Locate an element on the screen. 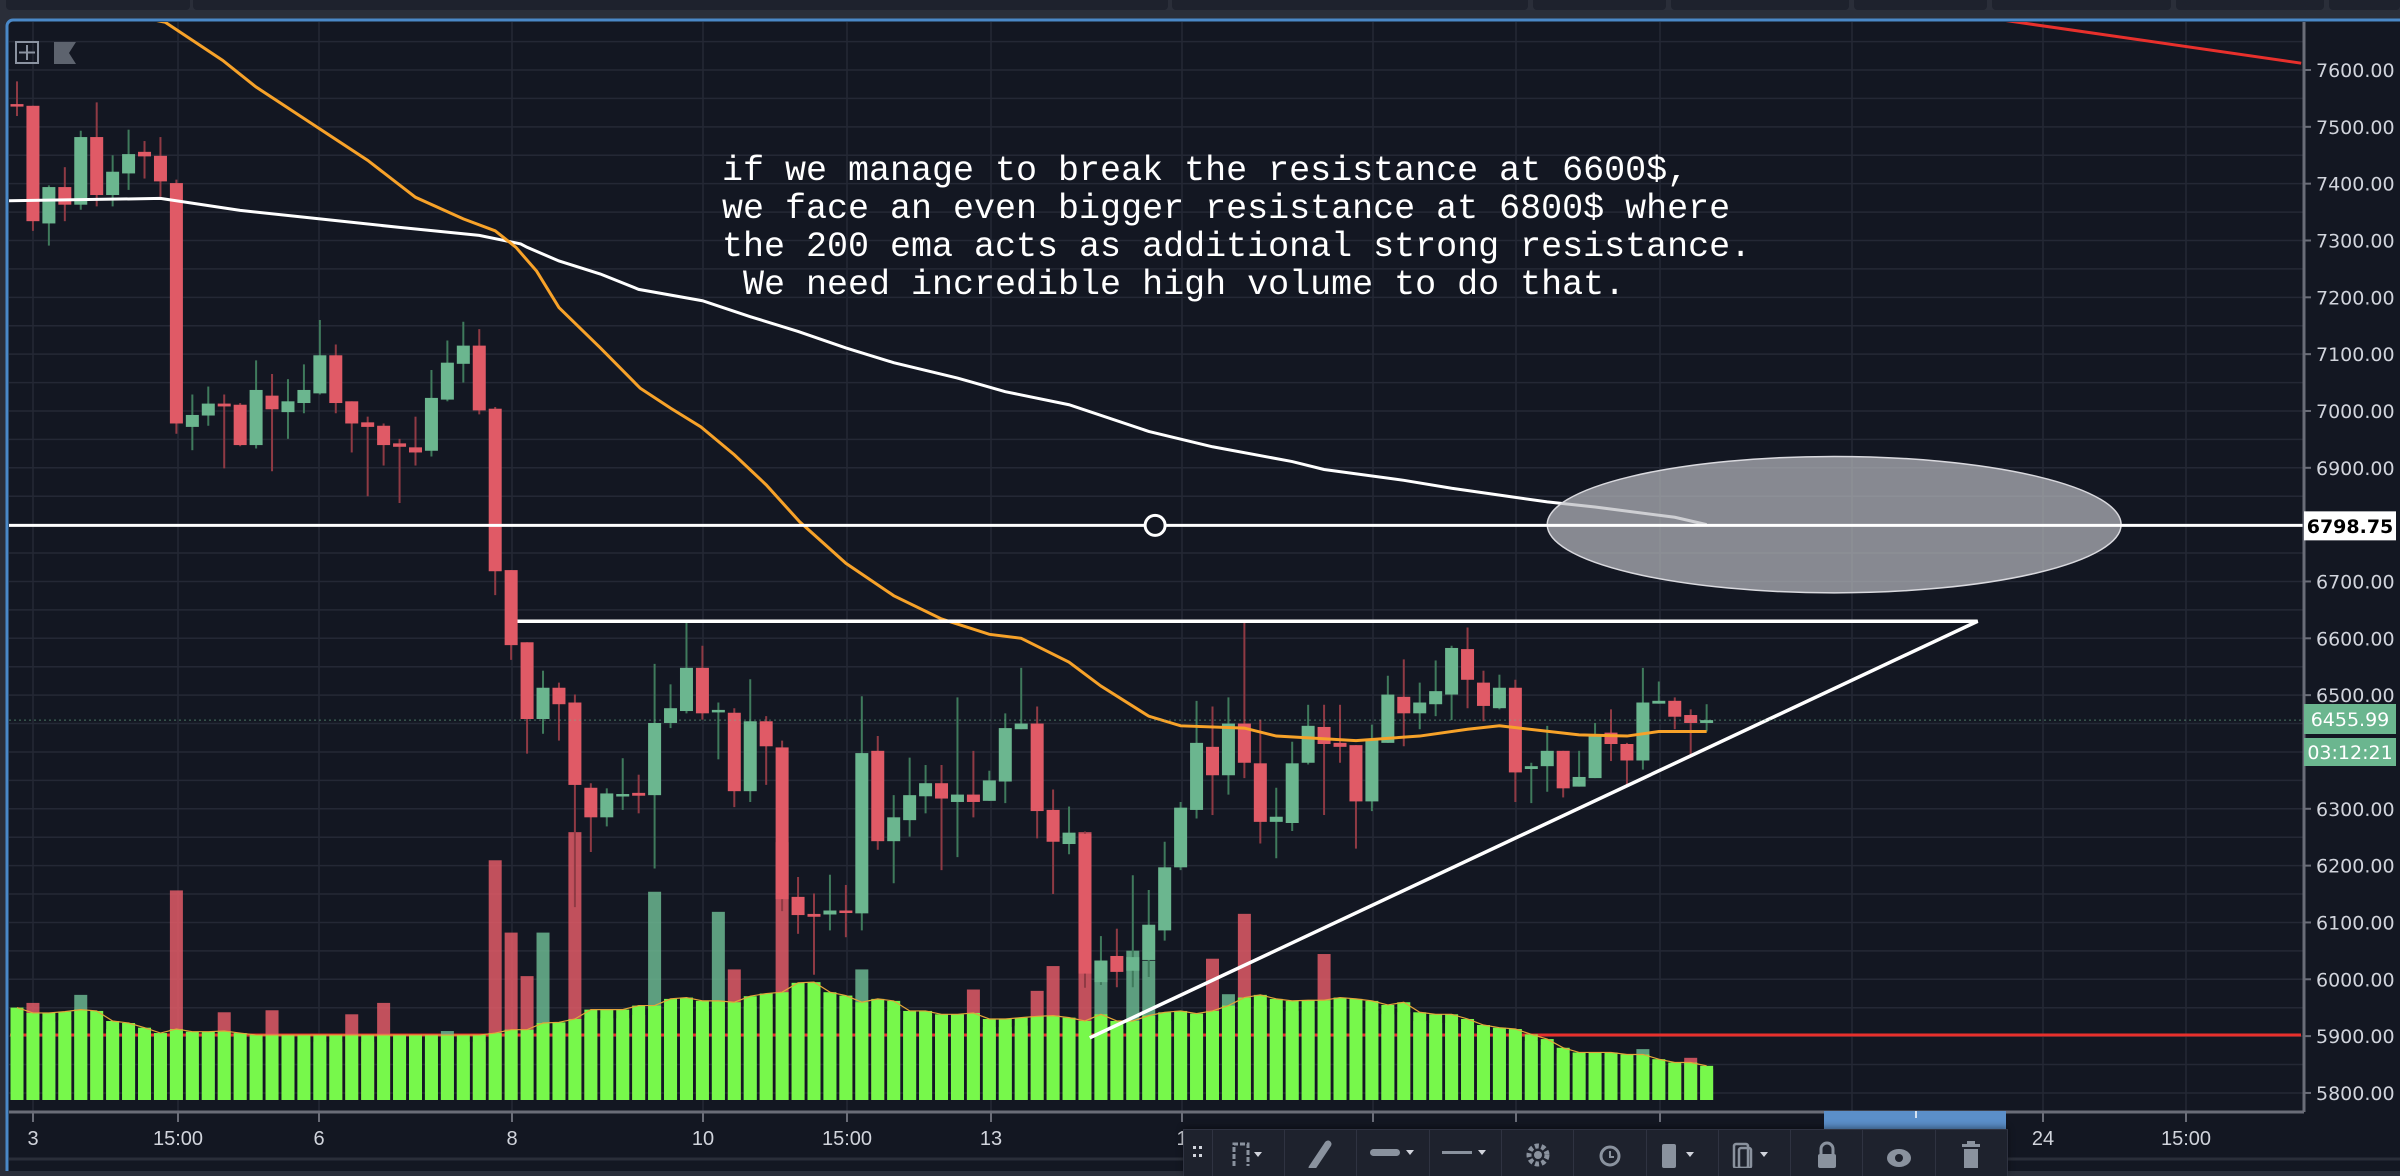 The image size is (2400, 1176). line-style-dropdown-icon is located at coordinates (1464, 1152).